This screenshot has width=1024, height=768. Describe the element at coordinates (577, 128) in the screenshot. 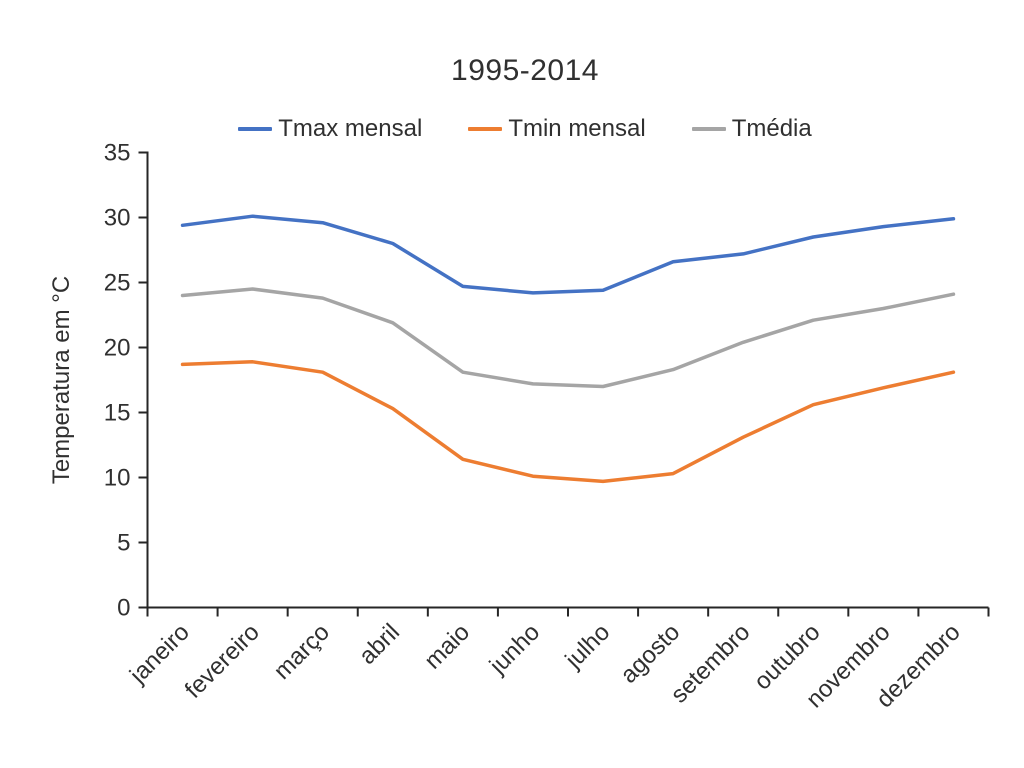

I see `legend-label: Tmin mensal` at that location.